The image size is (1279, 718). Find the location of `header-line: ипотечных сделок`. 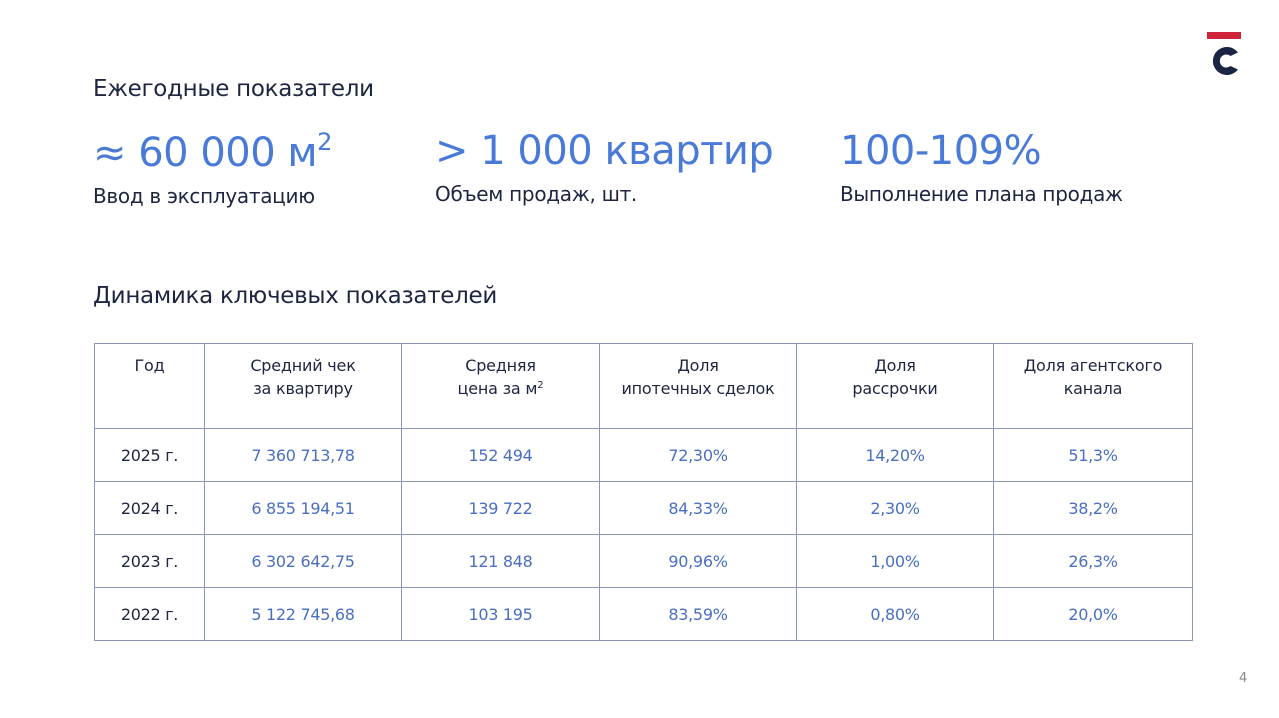

header-line: ипотечных сделок is located at coordinates (698, 388).